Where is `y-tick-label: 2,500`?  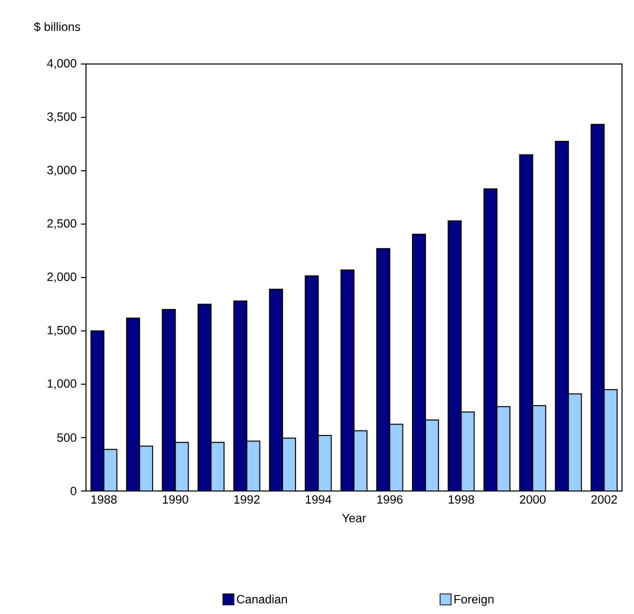 y-tick-label: 2,500 is located at coordinates (61, 224).